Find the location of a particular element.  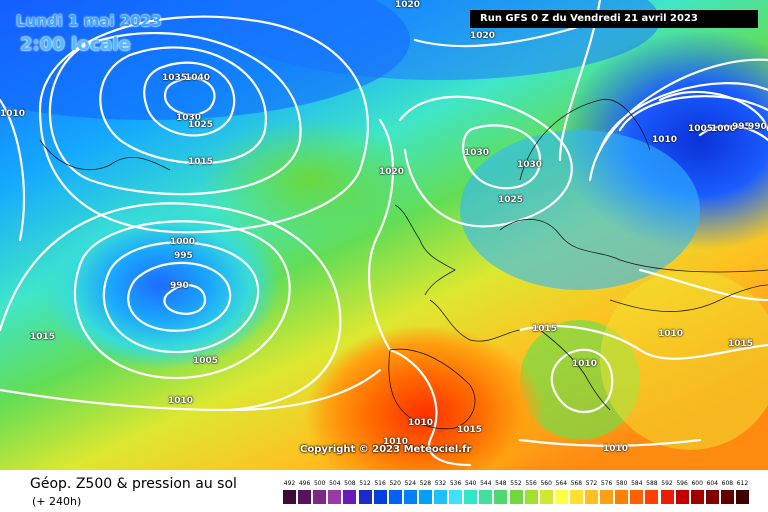

legend-label: 588 is located at coordinates (652, 483).